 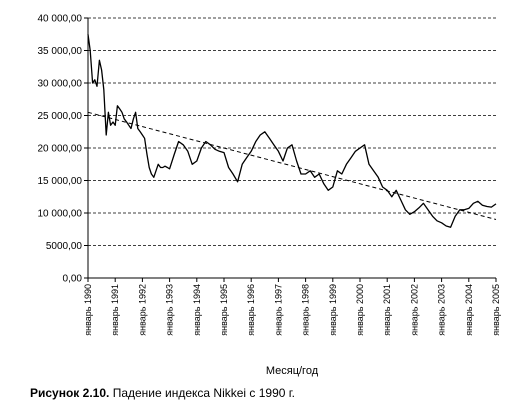 What do you see at coordinates (306, 310) in the screenshot?
I see `x-tick-label: январь 1998` at bounding box center [306, 310].